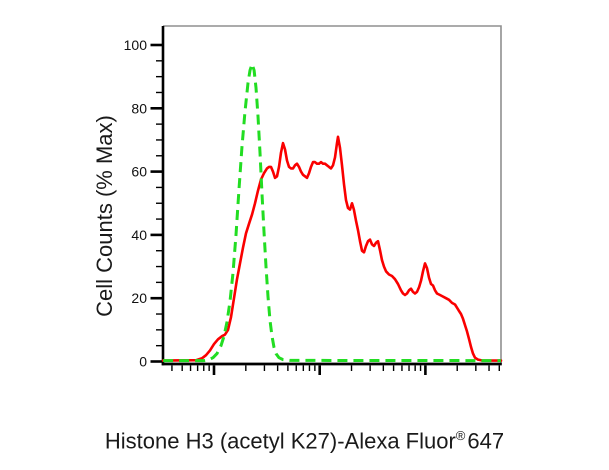 The height and width of the screenshot is (470, 609). Describe the element at coordinates (139, 172) in the screenshot. I see `y-tick-label: 60` at that location.